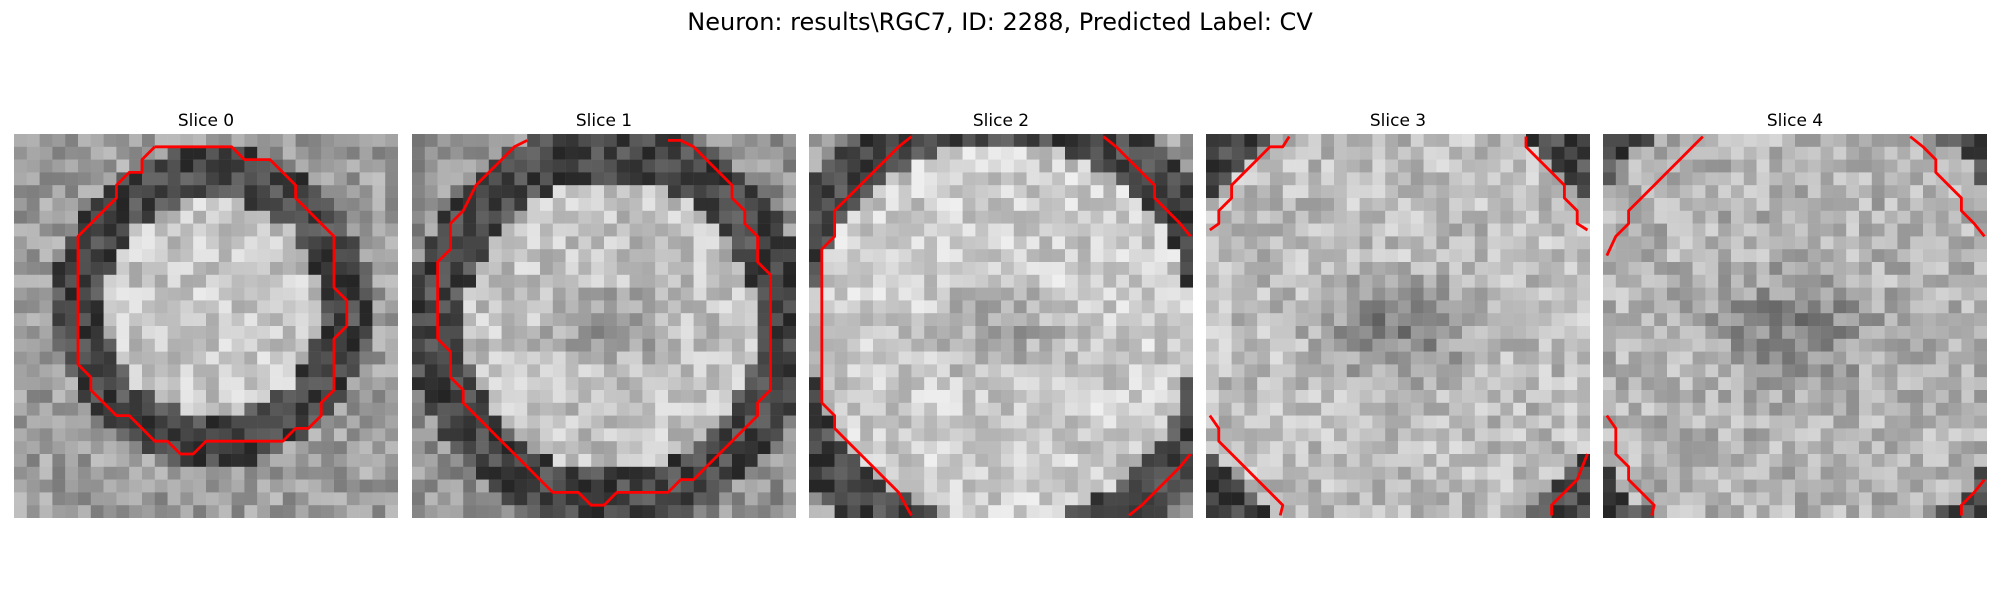 This screenshot has height=600, width=2000. I want to click on contour-4-top-left, so click(1654, 196).